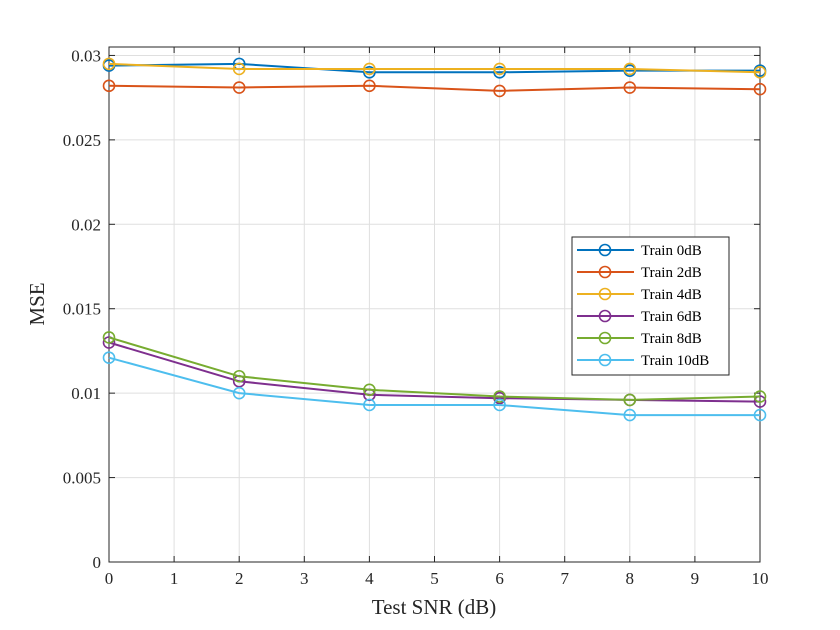 This screenshot has height=630, width=840. I want to click on x-tick-label: 3, so click(304, 578).